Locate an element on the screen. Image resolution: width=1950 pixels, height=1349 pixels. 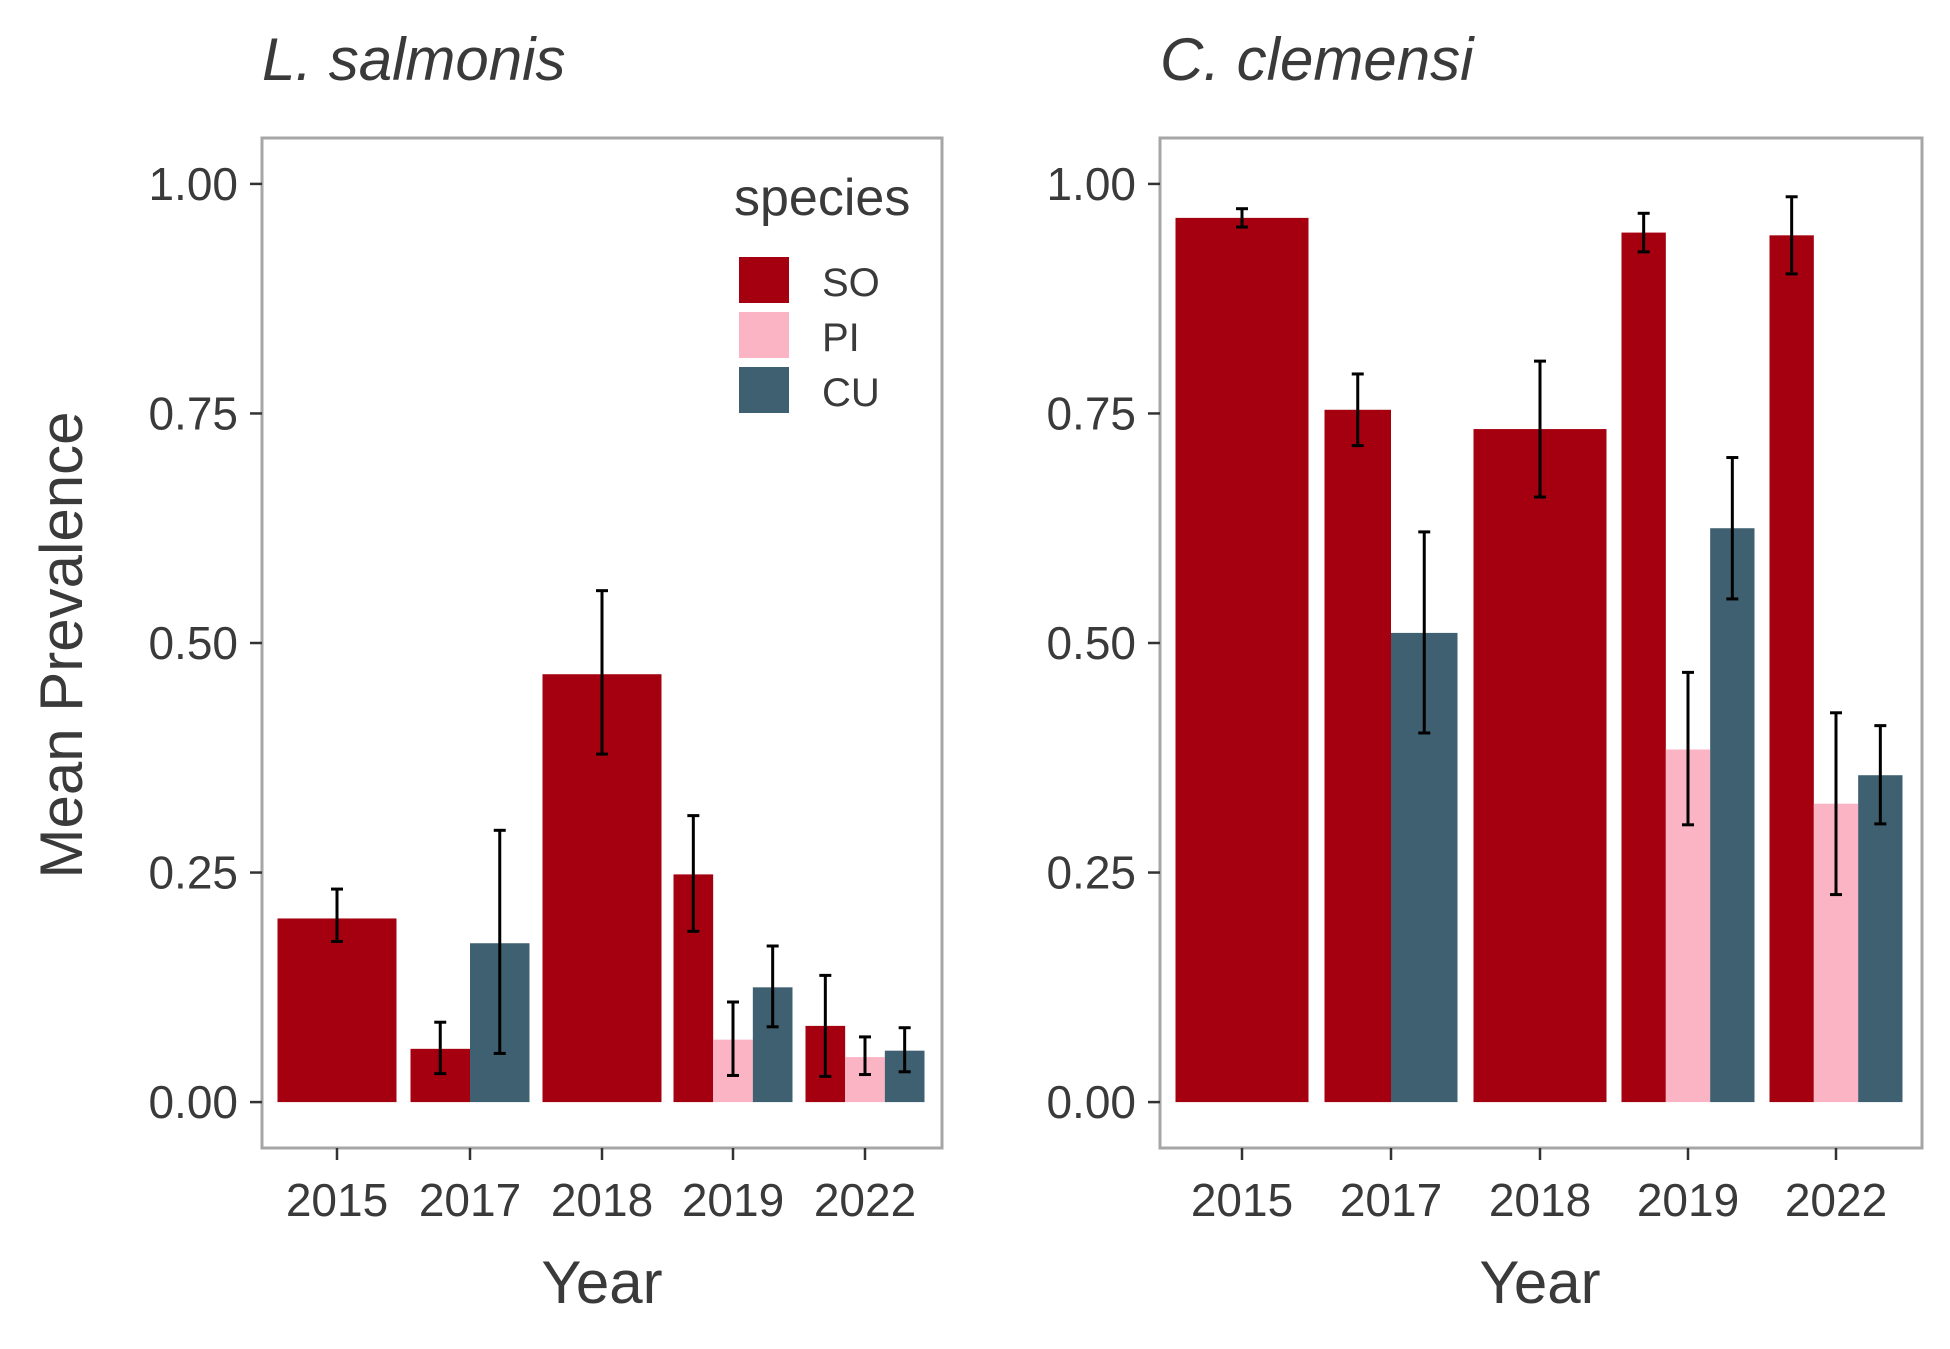
y-axis-title: Mean Prevalence is located at coordinates (61, 645).